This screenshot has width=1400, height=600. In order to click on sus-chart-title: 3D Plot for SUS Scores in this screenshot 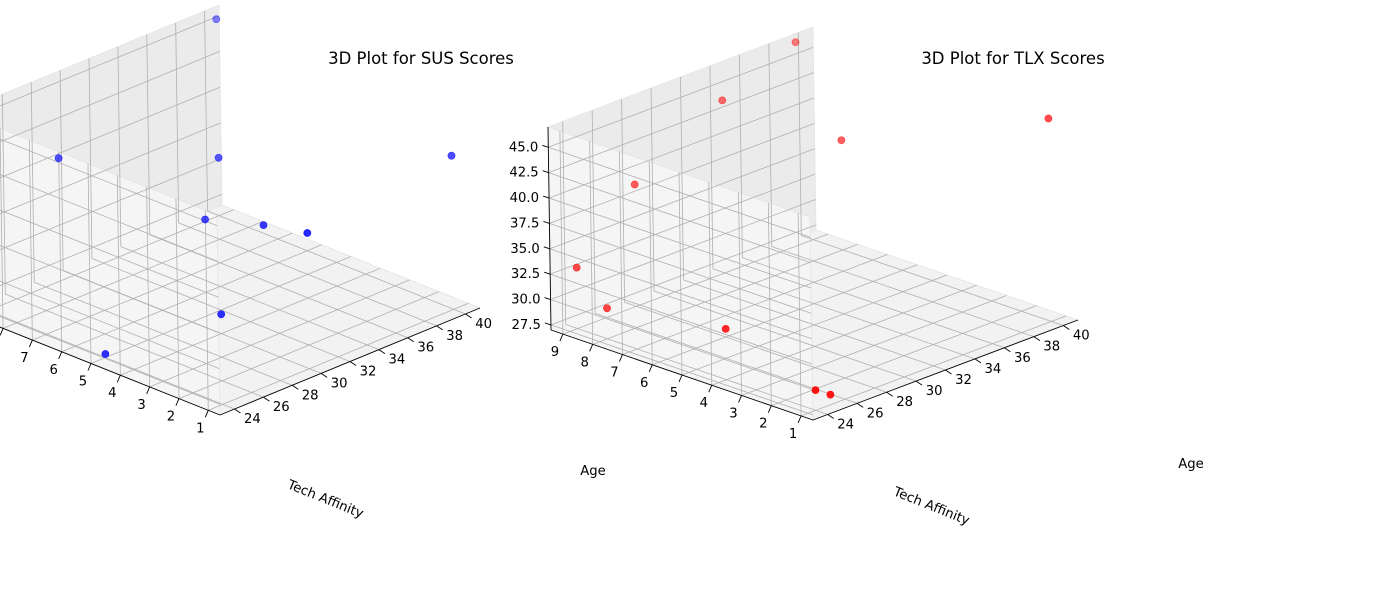, I will do `click(421, 58)`.